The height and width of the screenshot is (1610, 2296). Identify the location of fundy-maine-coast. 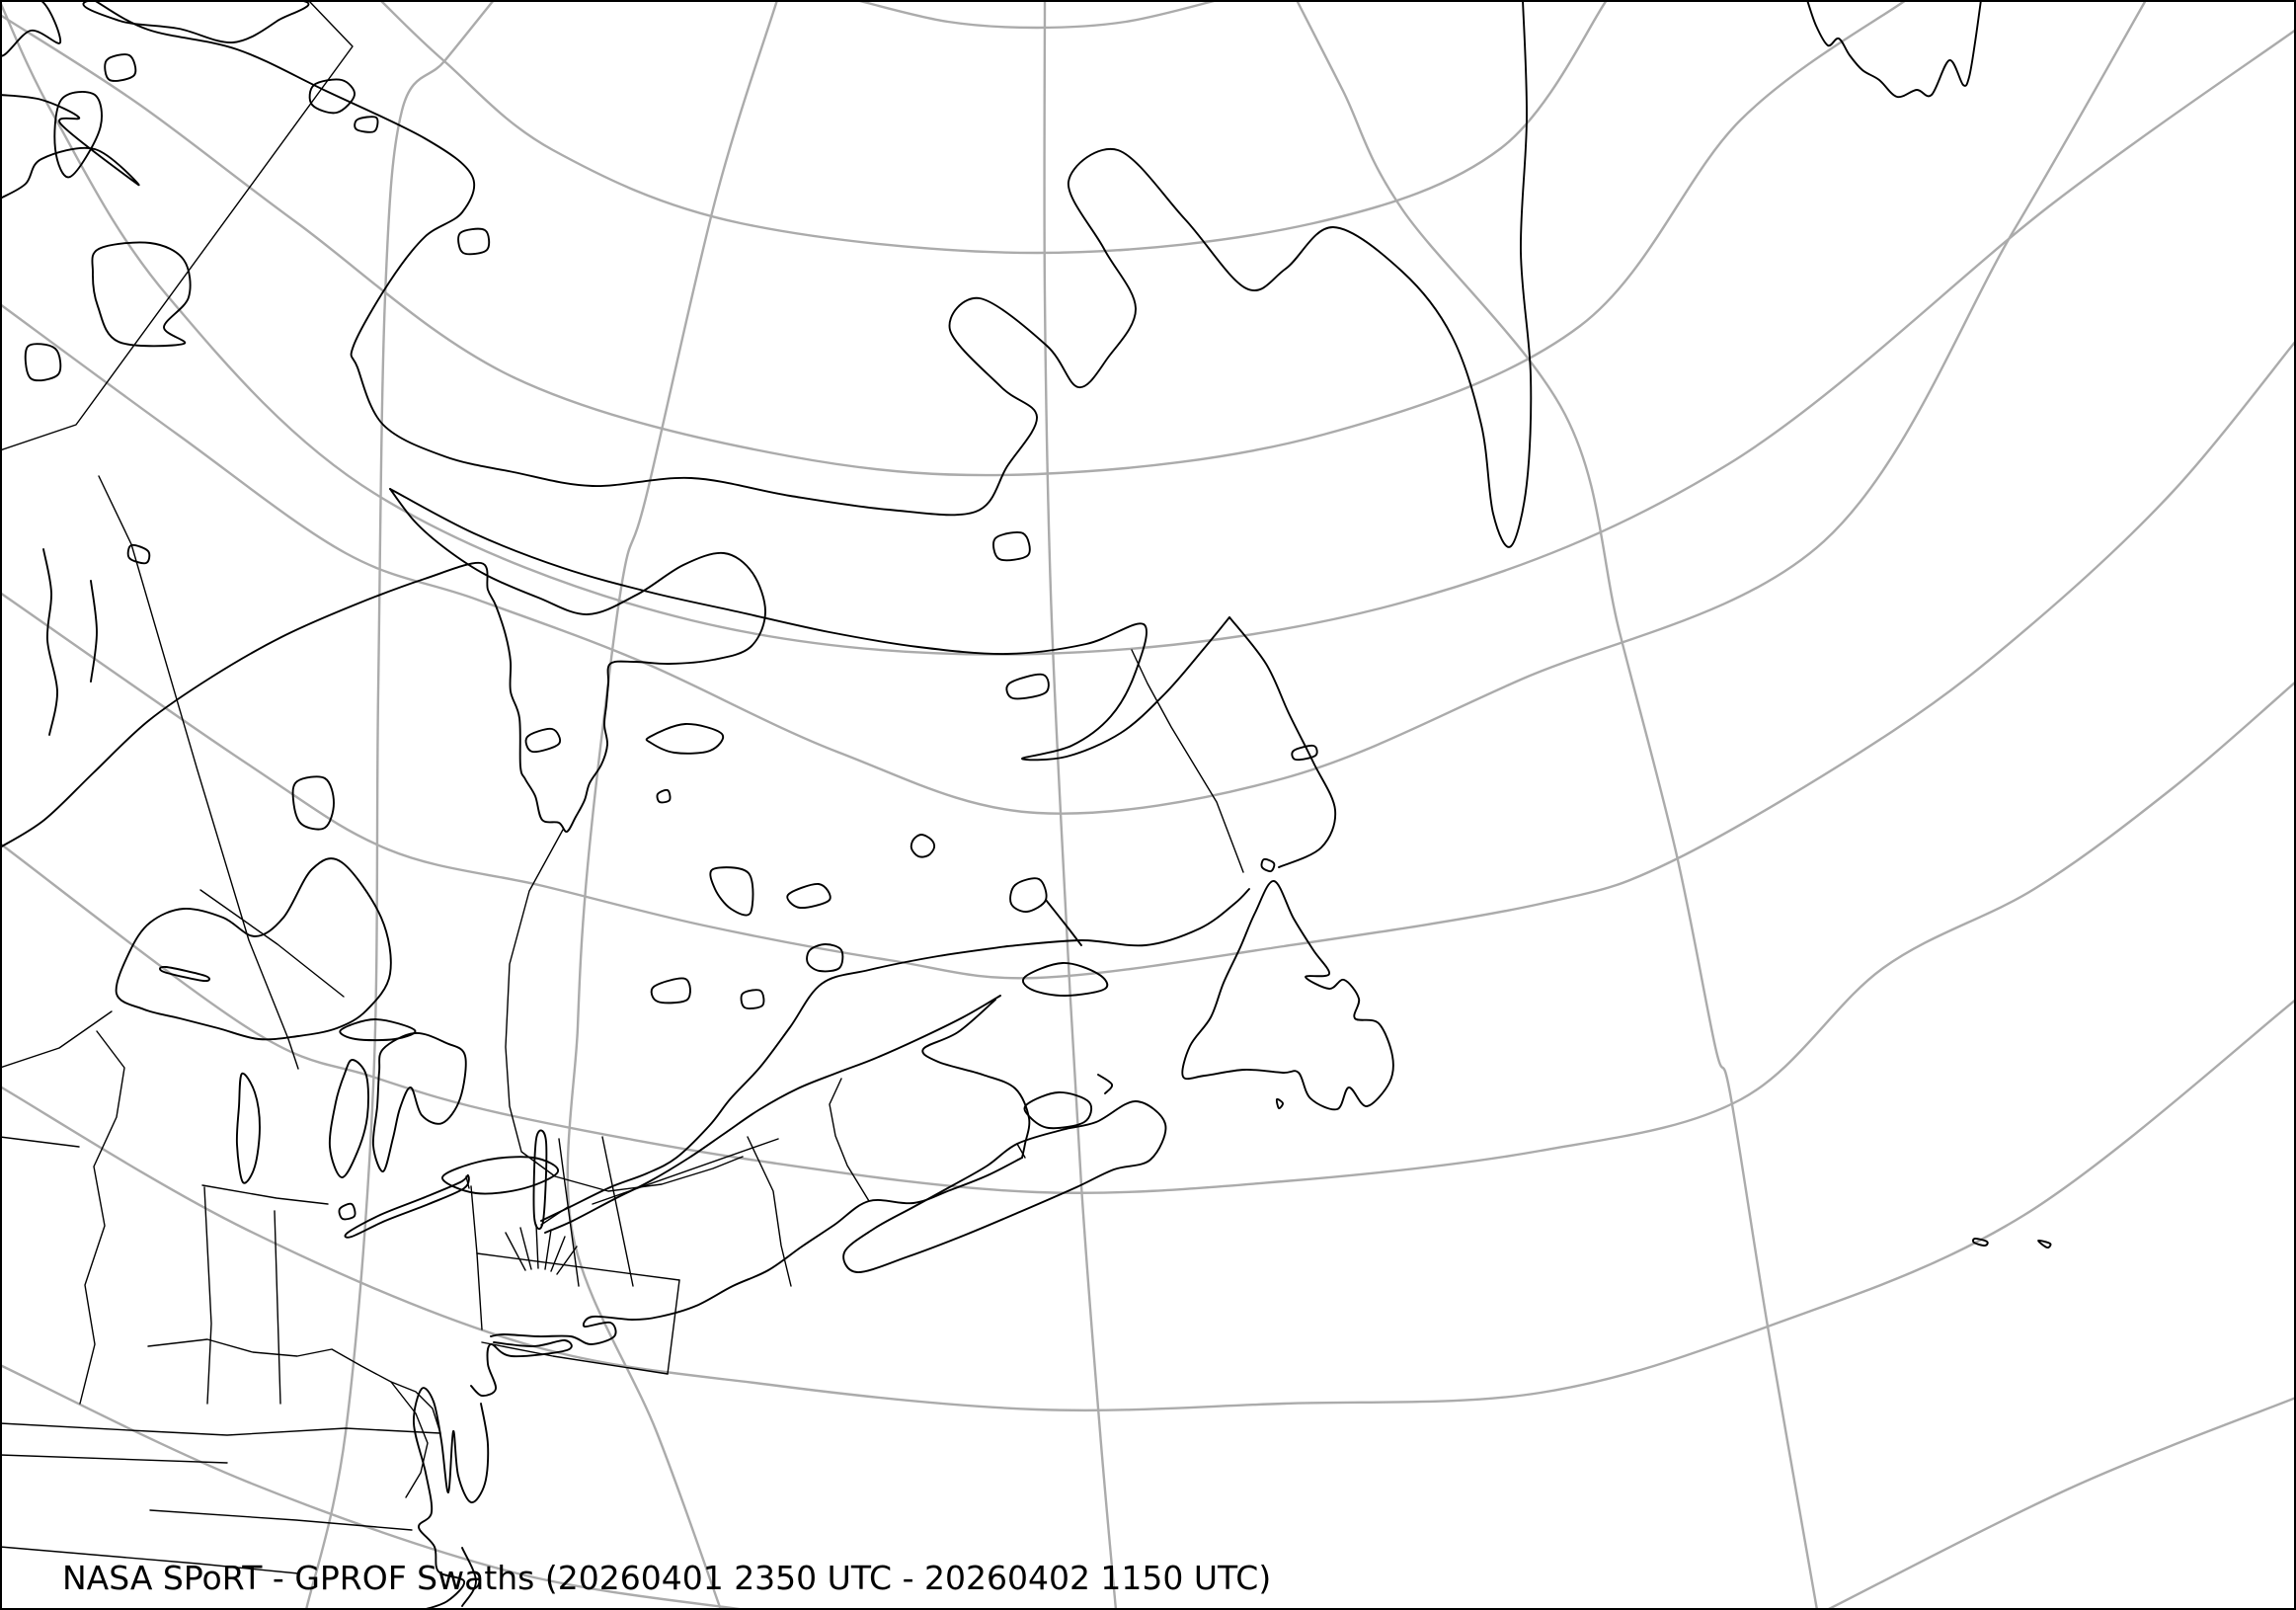
(757, 1251).